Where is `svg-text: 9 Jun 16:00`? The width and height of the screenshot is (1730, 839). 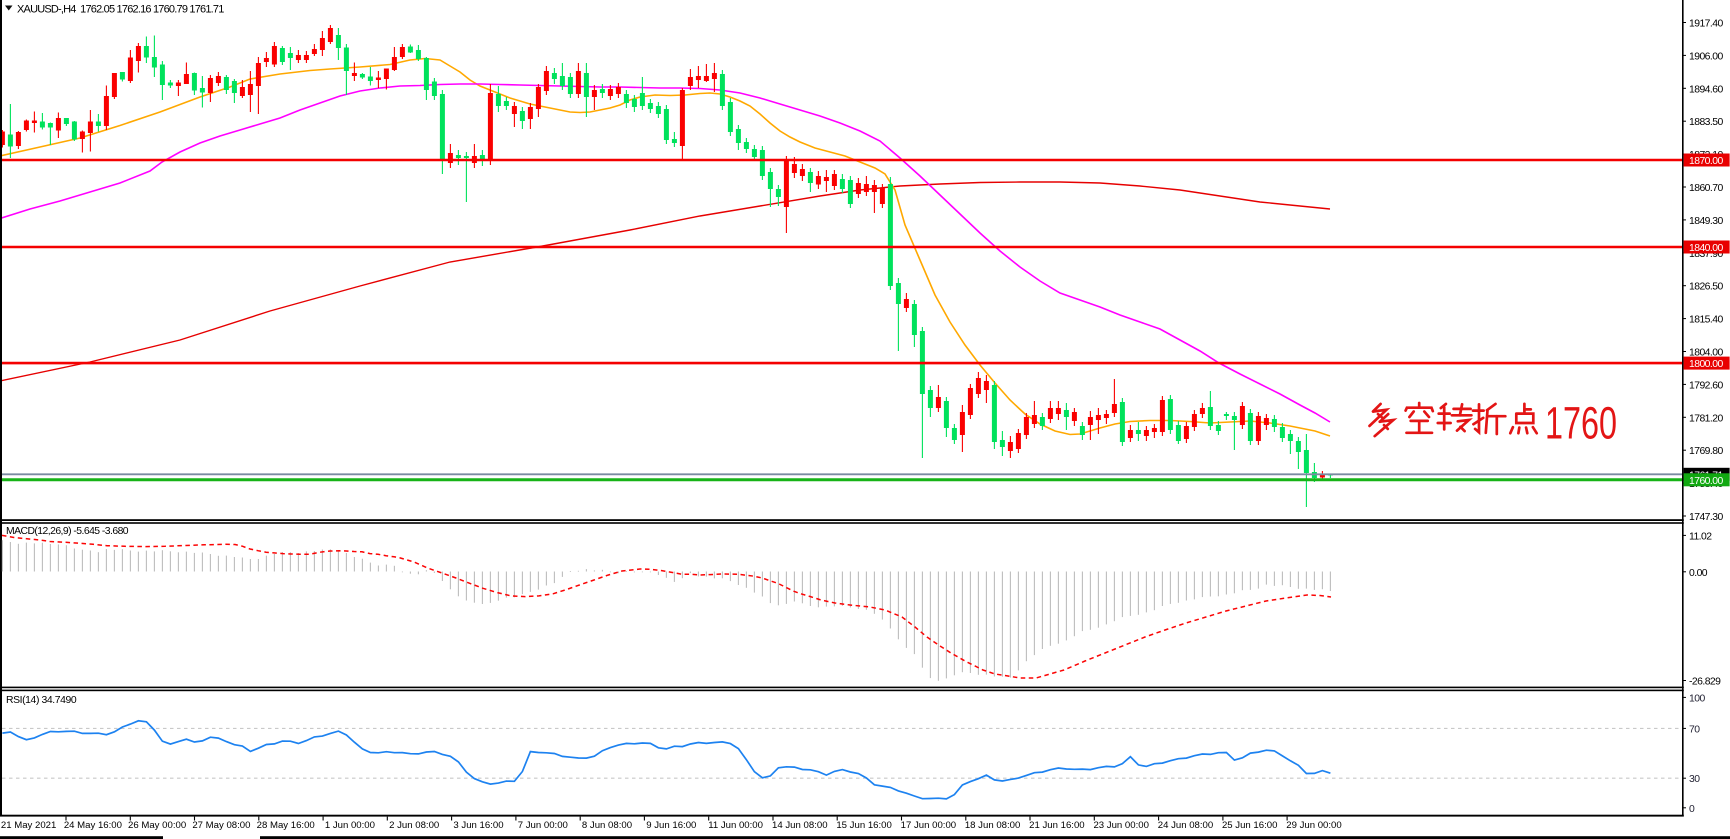 svg-text: 9 Jun 16:00 is located at coordinates (671, 825).